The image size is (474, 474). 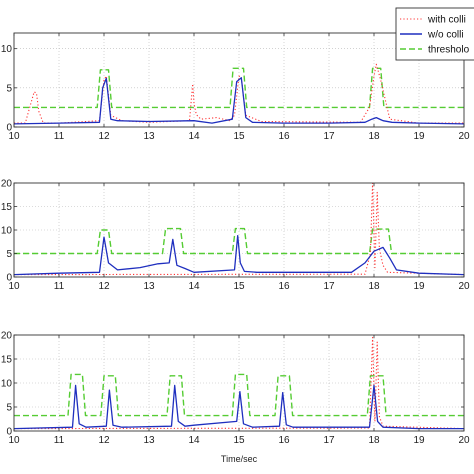 I want to click on legend: with colli w/o colli thresholo, so click(x=434, y=34).